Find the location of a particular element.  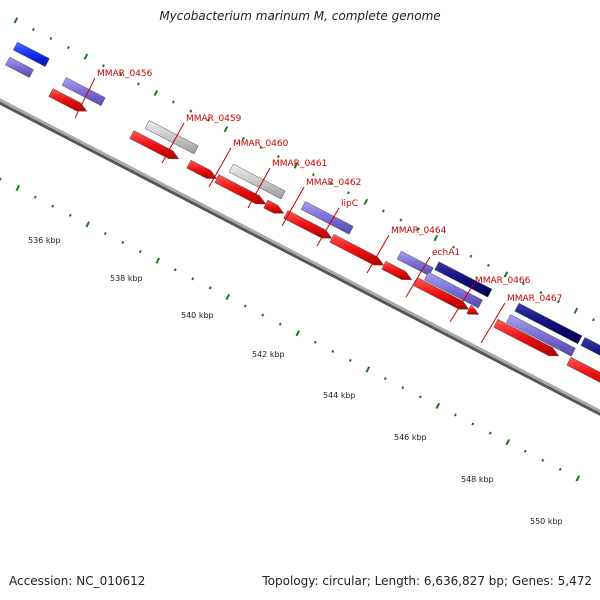

accession-text: Accession: NC_010612 is located at coordinates (77, 581).